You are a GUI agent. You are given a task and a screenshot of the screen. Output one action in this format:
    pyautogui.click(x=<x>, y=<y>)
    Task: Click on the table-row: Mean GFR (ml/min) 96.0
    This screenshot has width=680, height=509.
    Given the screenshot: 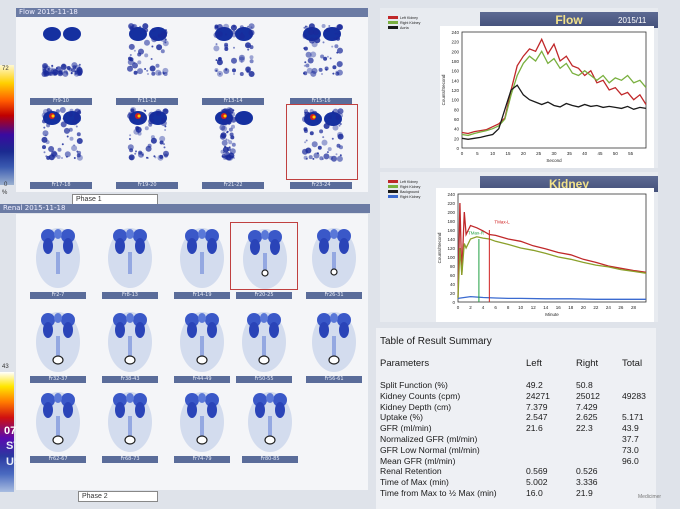 What is the action you would take?
    pyautogui.click(x=517, y=461)
    